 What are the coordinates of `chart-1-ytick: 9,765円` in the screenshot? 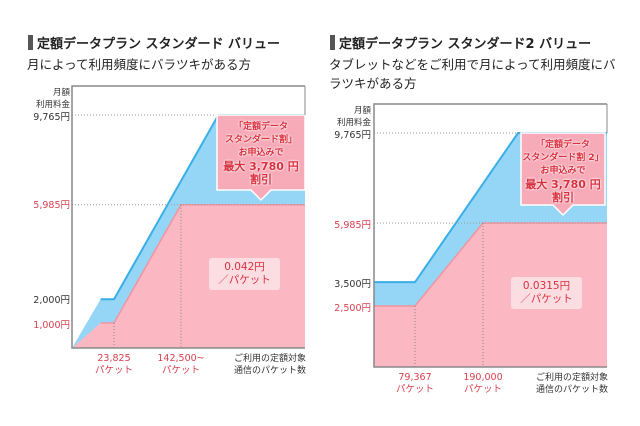 It's located at (51, 117).